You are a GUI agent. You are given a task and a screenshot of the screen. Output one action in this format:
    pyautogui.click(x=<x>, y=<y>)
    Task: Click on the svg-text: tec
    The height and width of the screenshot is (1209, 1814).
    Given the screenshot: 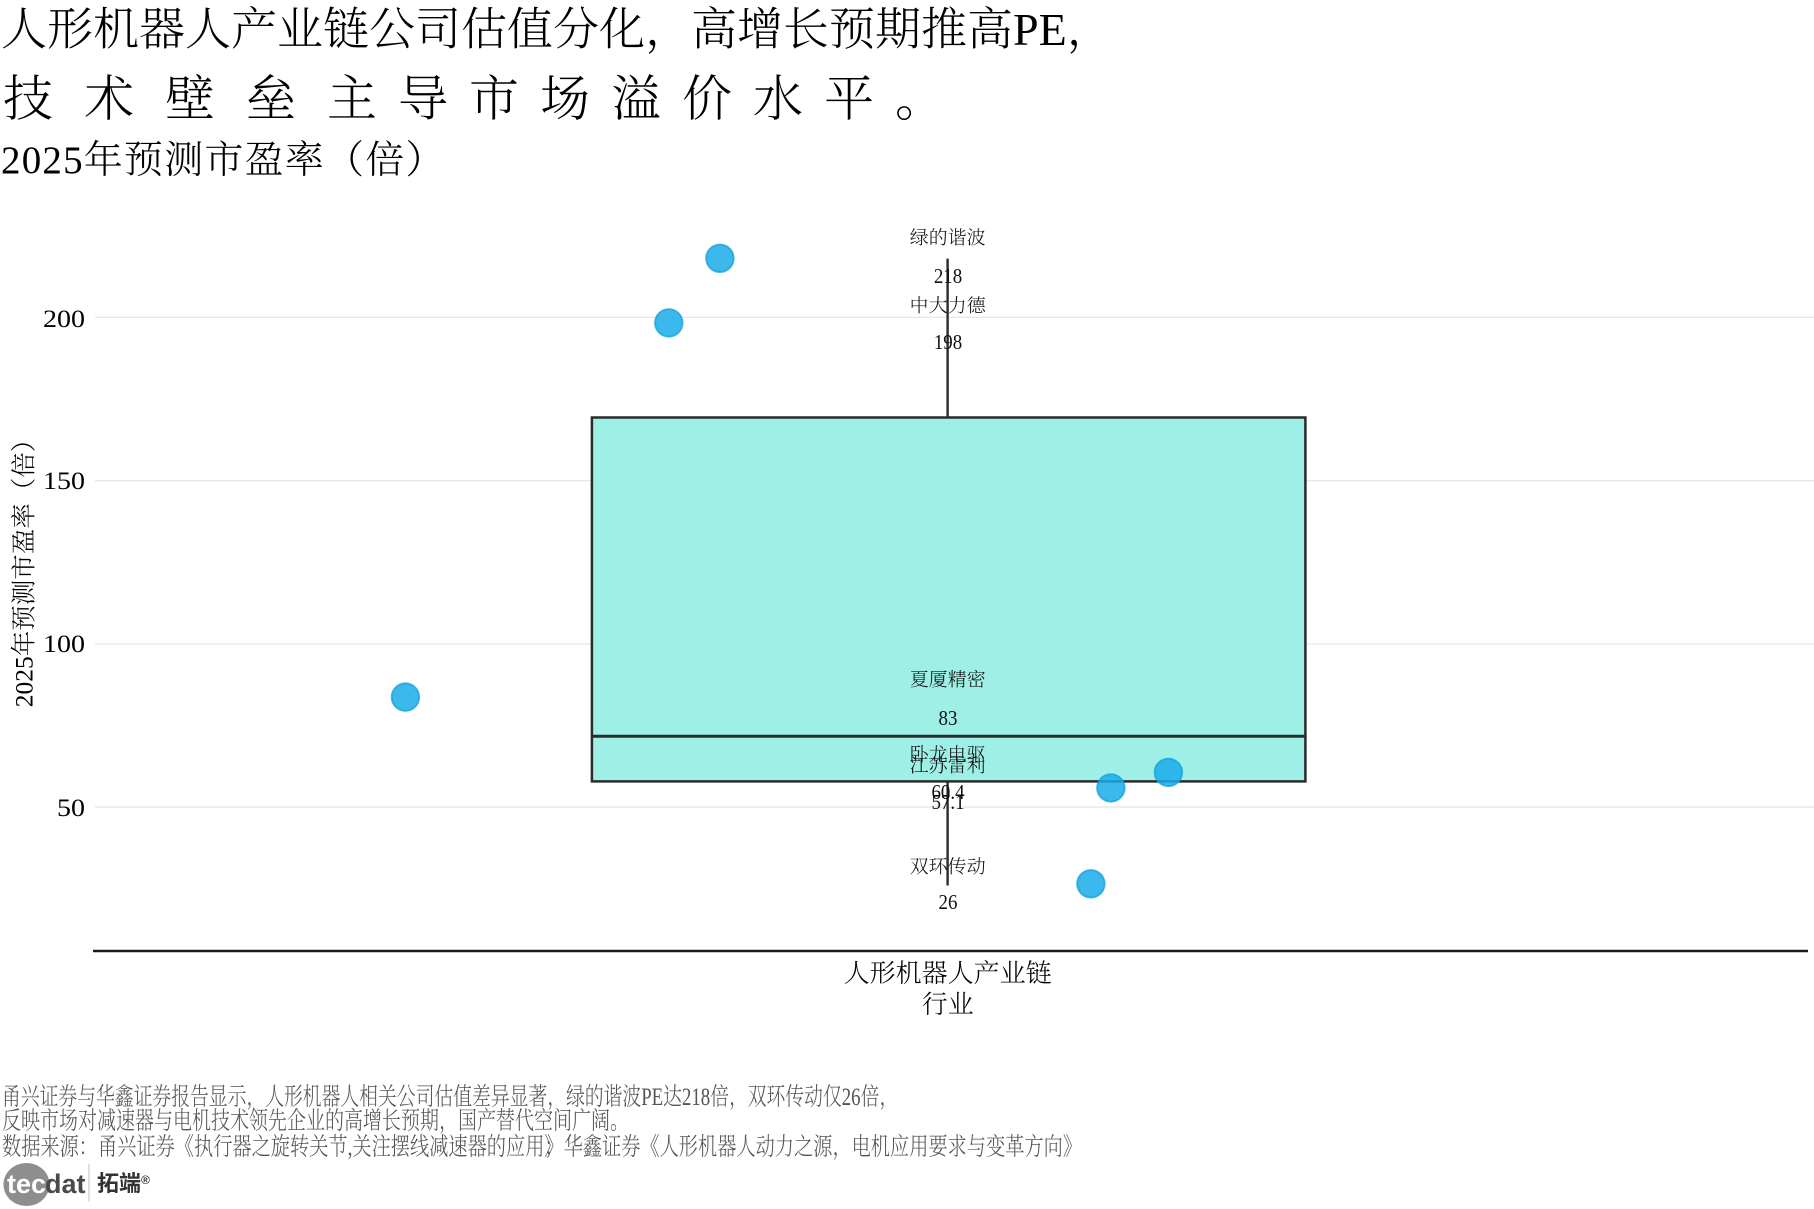 What is the action you would take?
    pyautogui.click(x=26, y=1184)
    